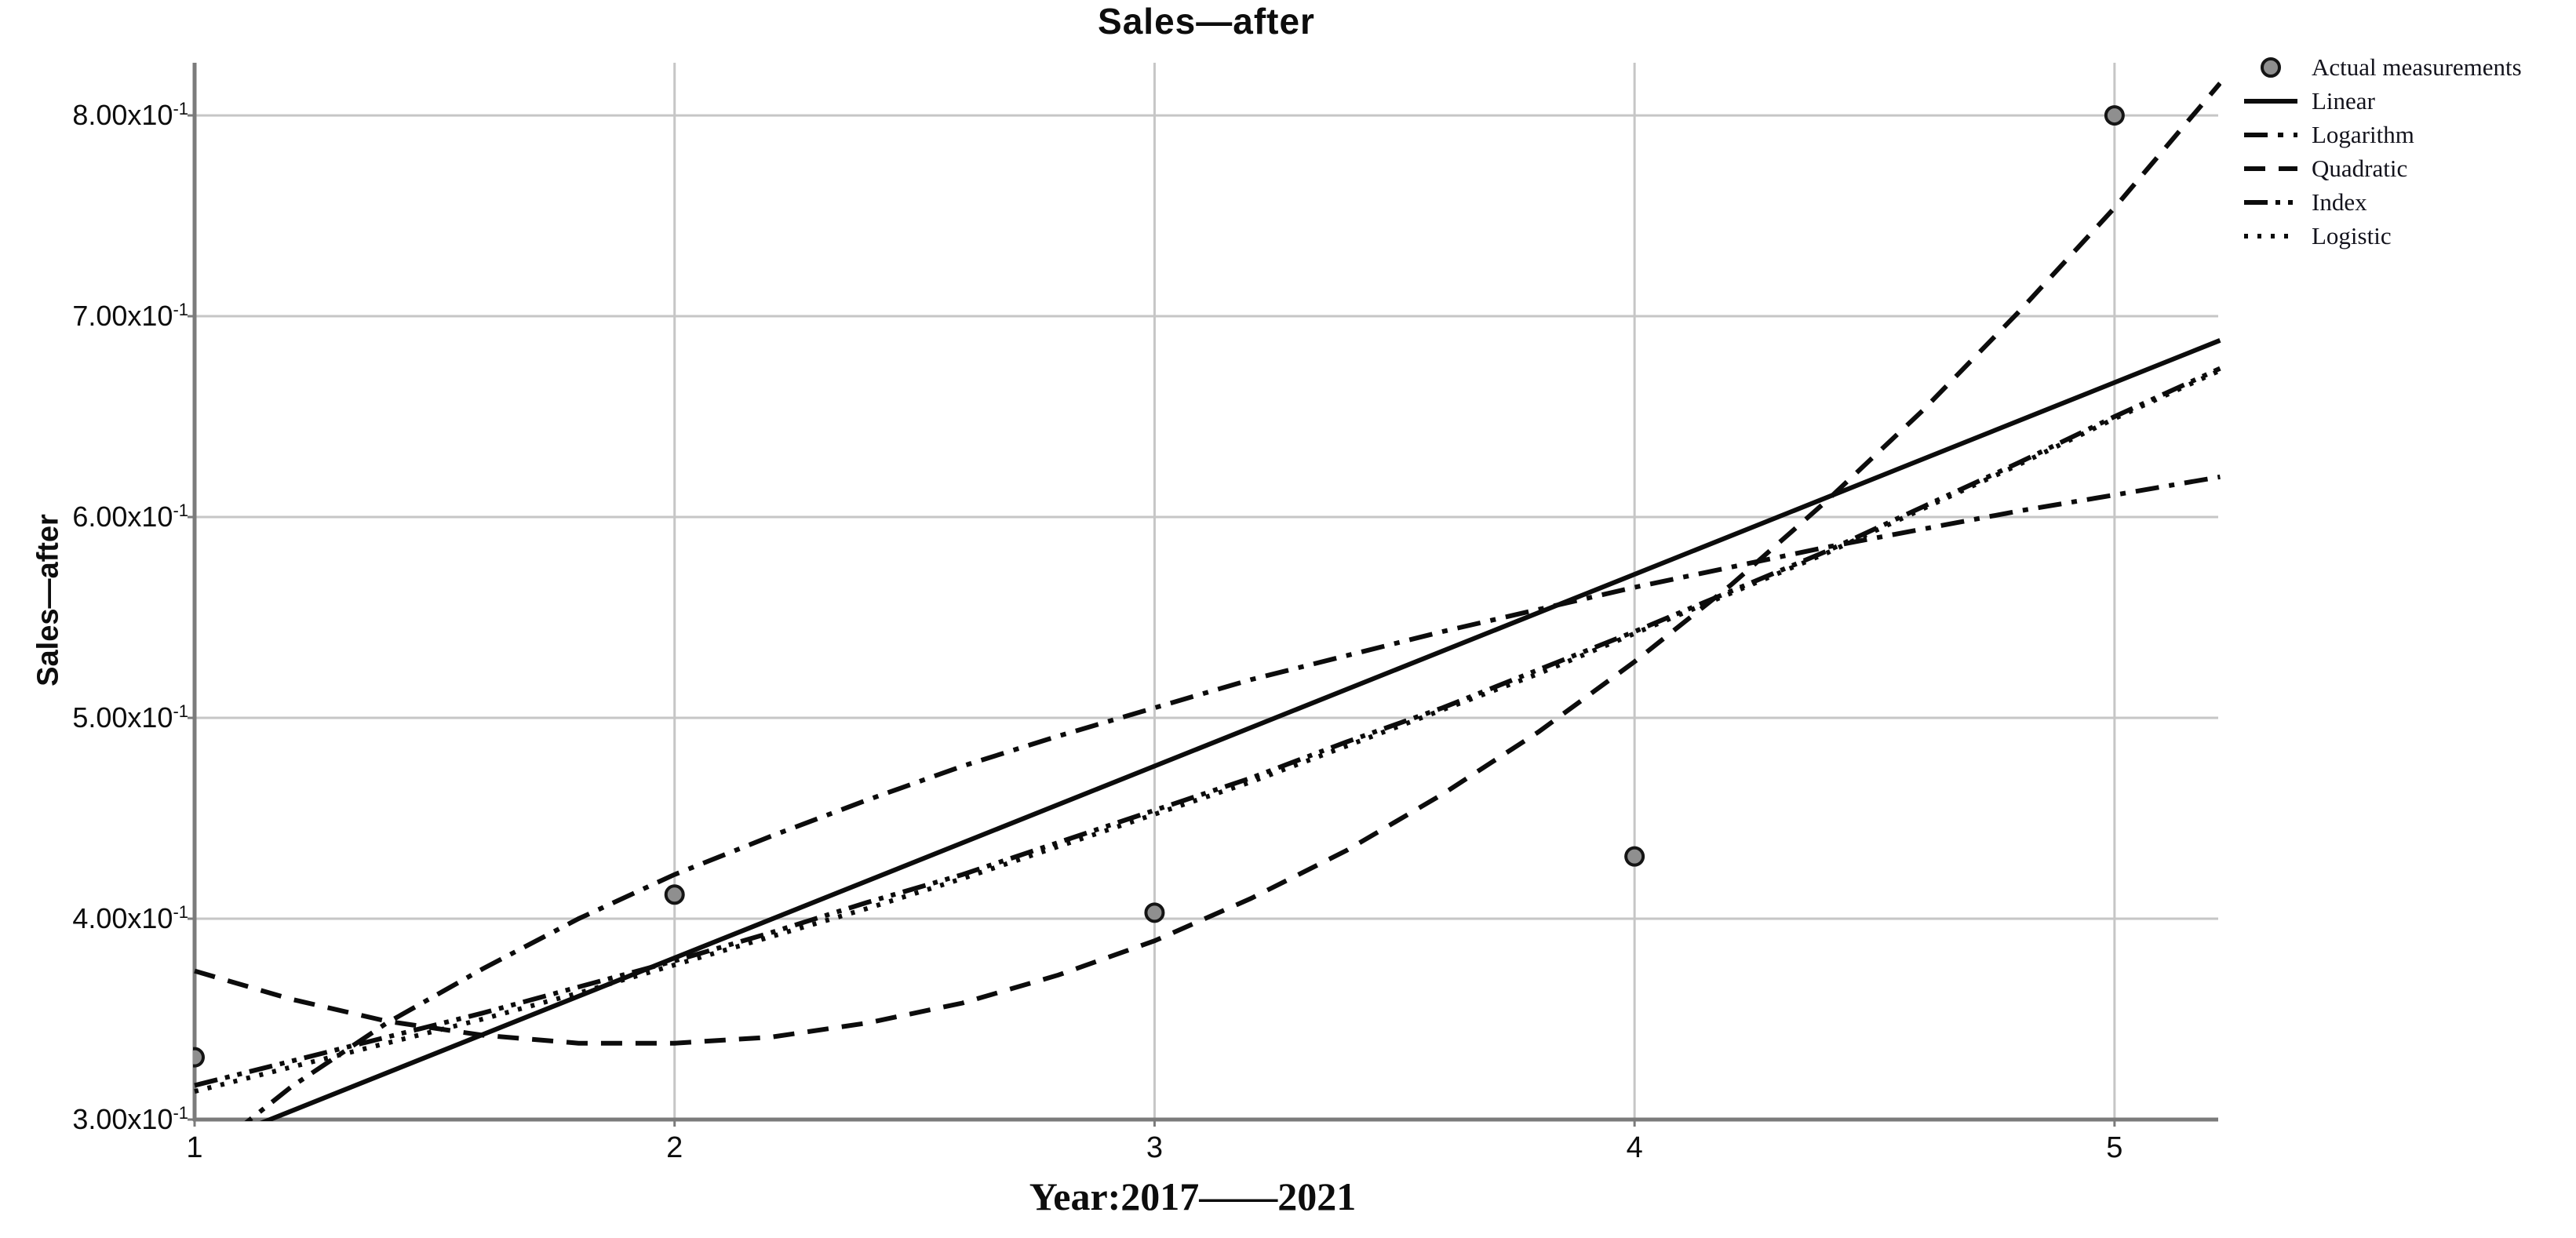 The width and height of the screenshot is (2576, 1238). I want to click on dotted-line-icon, so click(2270, 235).